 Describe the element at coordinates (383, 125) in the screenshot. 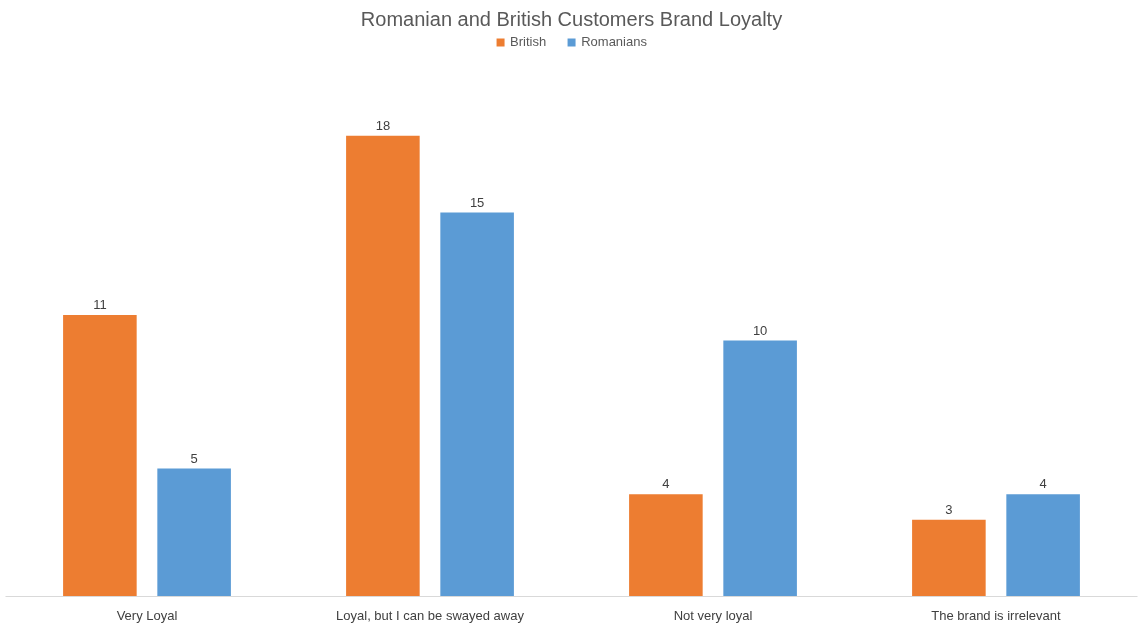

I see `data-label: 18` at that location.